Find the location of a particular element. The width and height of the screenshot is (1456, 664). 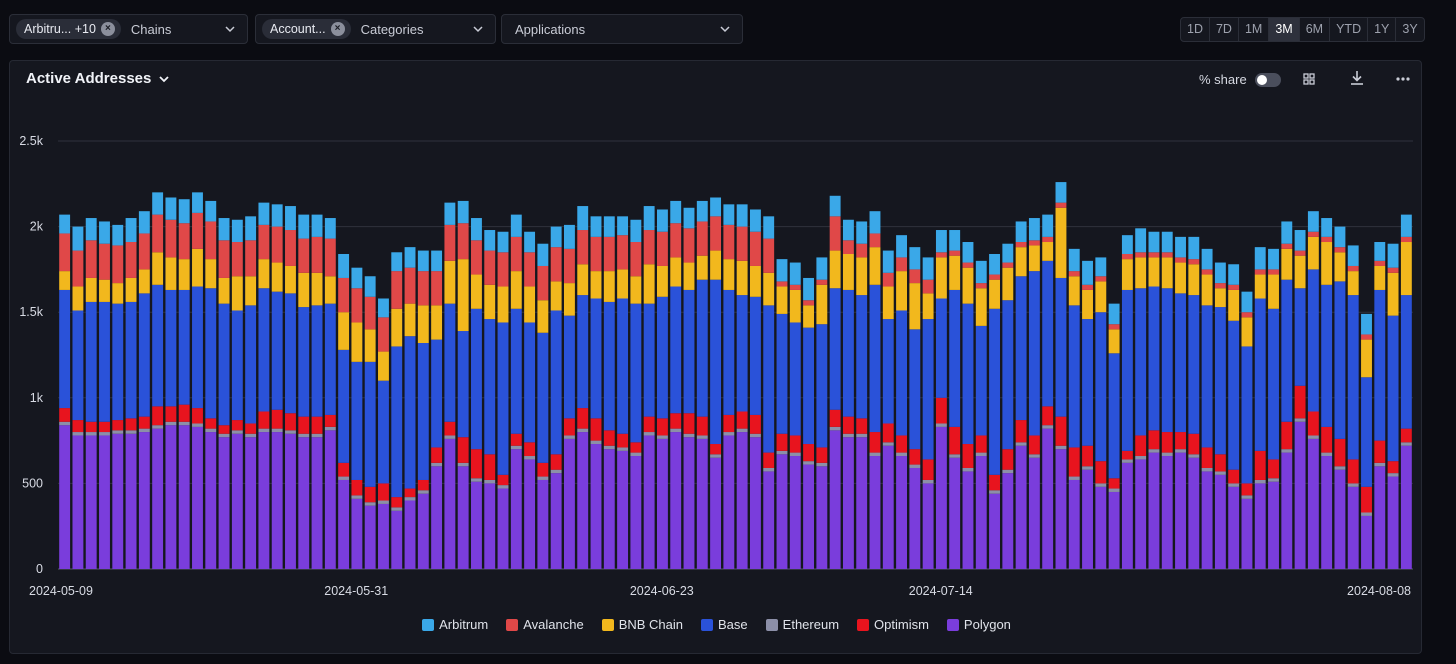

legend-item-polygon: Polygon is located at coordinates (978, 624).